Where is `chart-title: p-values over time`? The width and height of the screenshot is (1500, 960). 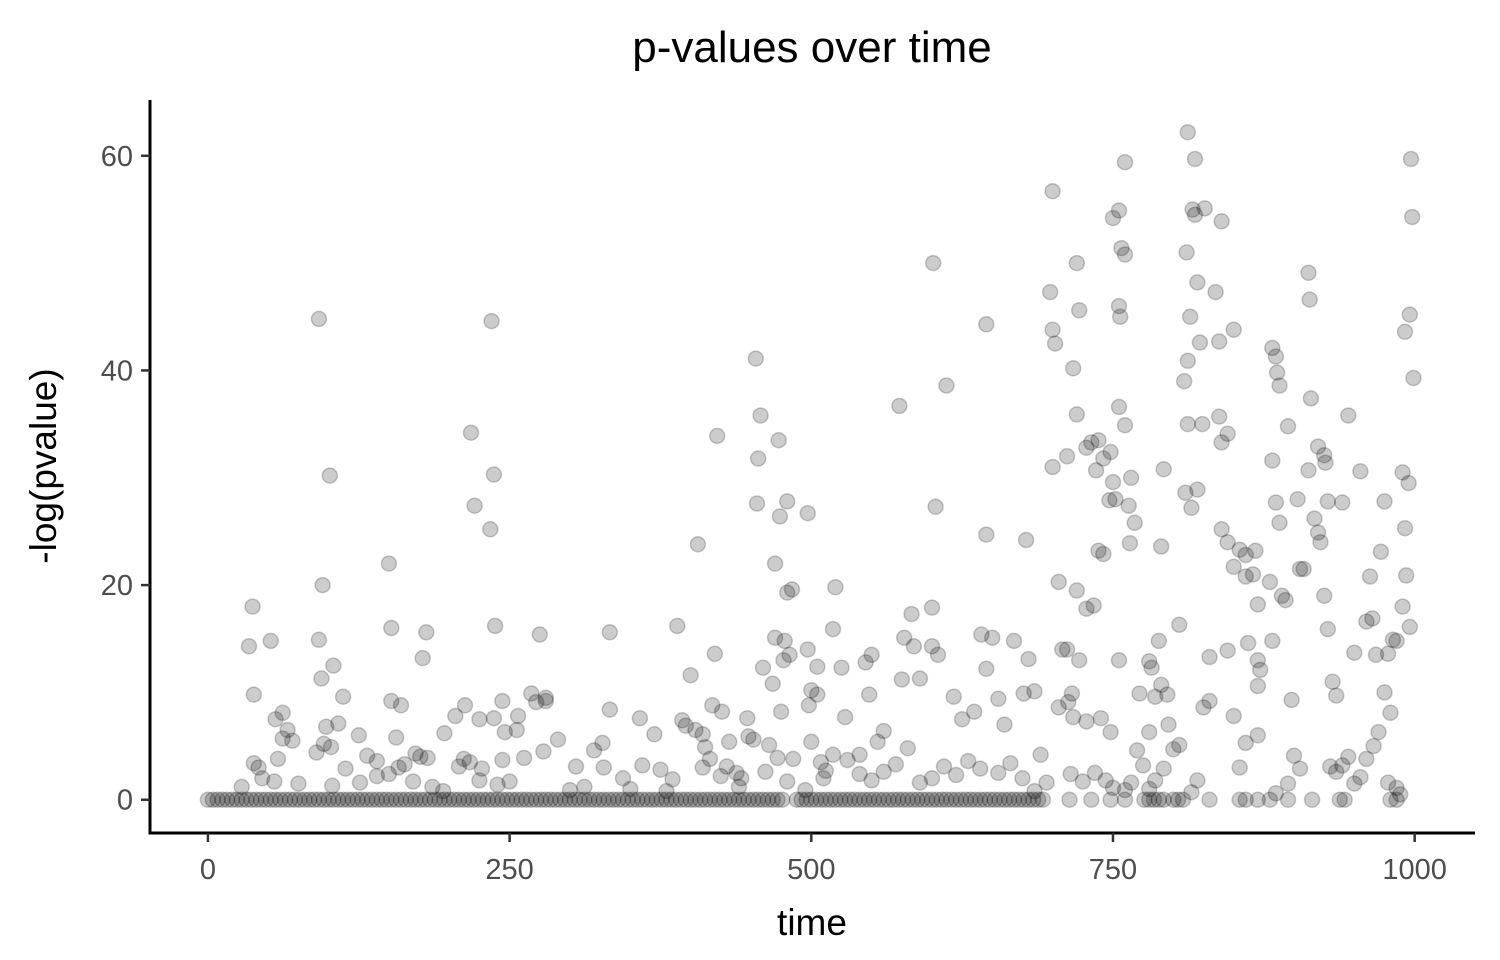 chart-title: p-values over time is located at coordinates (811, 47).